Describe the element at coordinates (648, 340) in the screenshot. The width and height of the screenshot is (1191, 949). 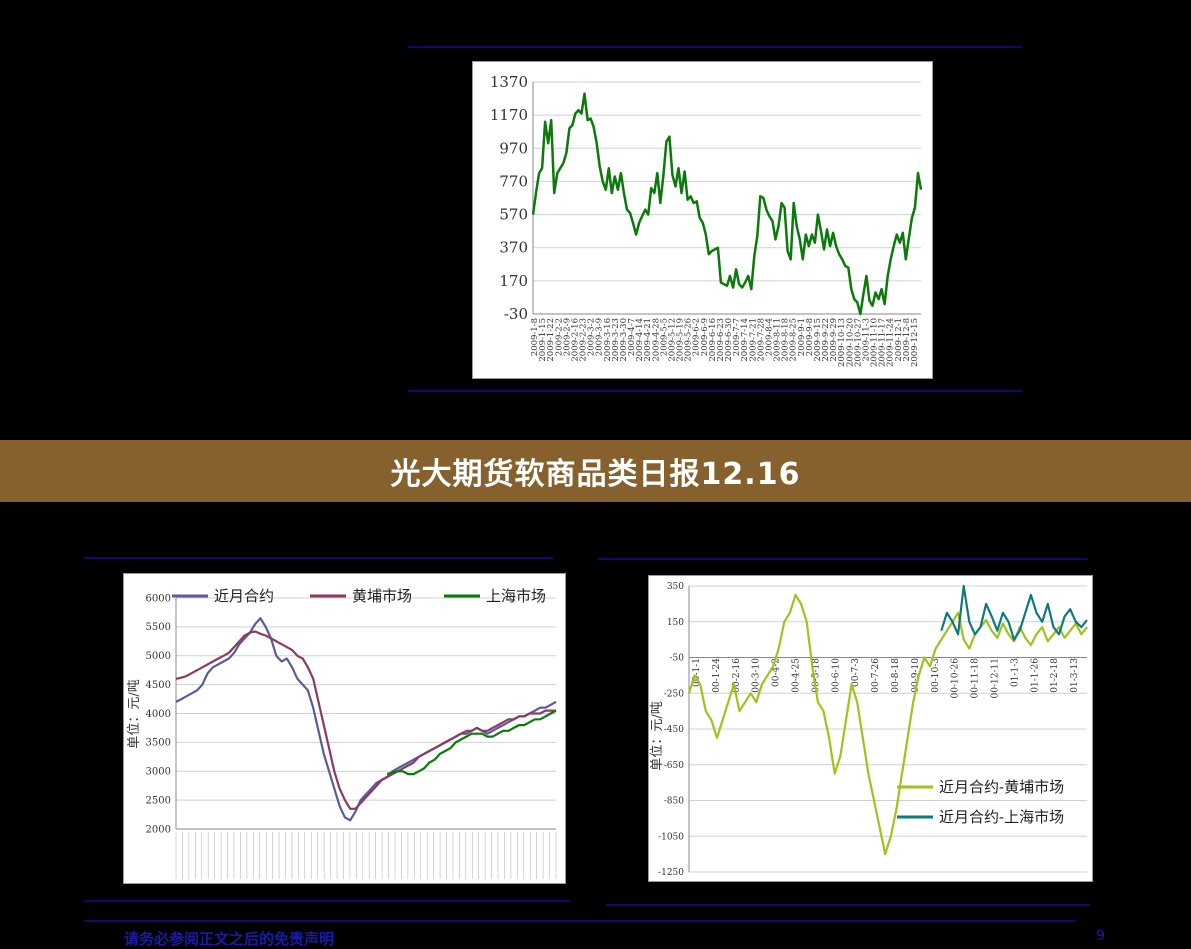
I see `x-tick-label: 2009-4-21` at that location.